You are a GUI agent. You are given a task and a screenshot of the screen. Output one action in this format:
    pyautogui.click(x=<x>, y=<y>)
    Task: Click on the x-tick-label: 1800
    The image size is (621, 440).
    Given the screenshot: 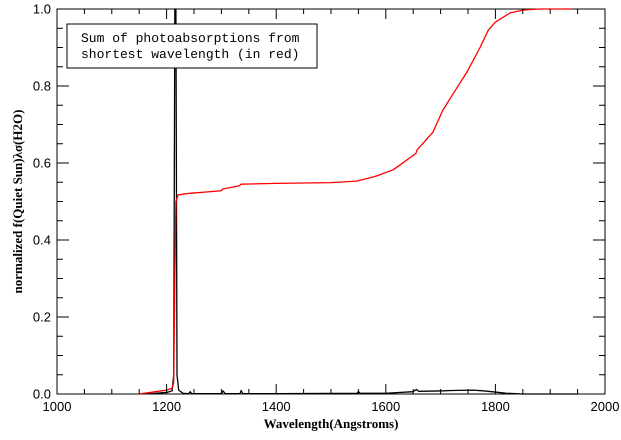 What is the action you would take?
    pyautogui.click(x=495, y=406)
    